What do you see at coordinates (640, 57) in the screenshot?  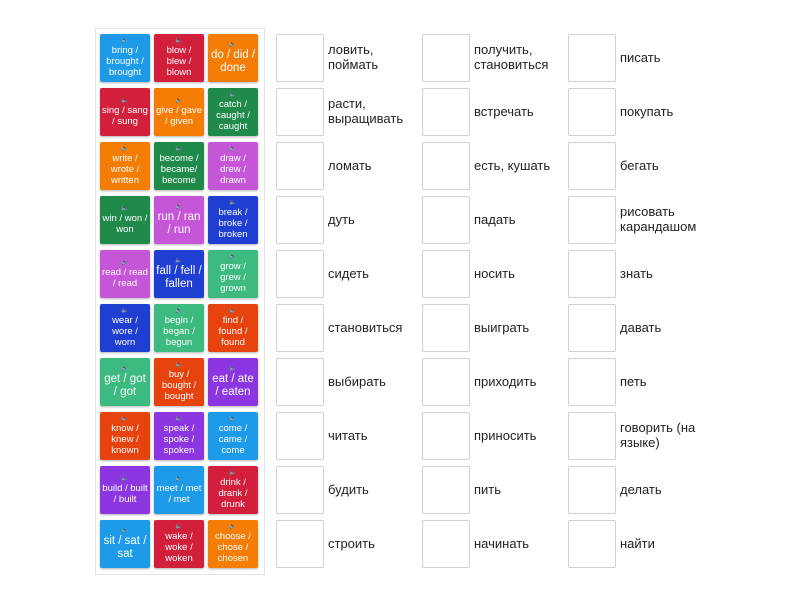 I see `target-label: писать` at bounding box center [640, 57].